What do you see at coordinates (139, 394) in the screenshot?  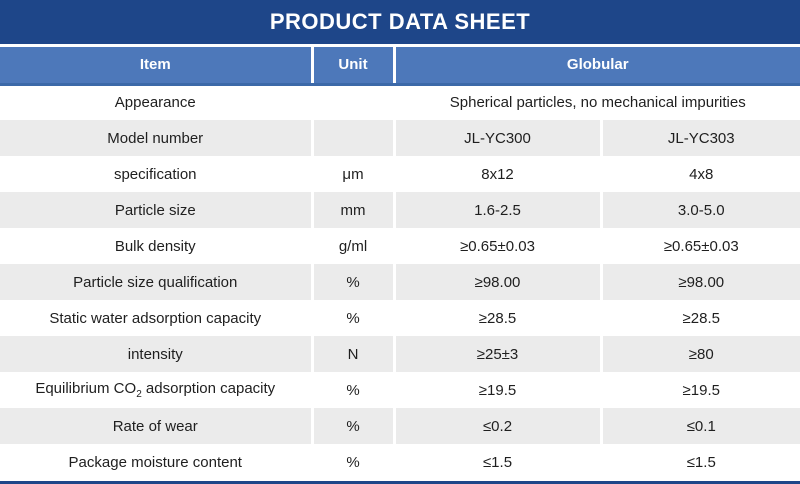 I see `subscript: 2` at bounding box center [139, 394].